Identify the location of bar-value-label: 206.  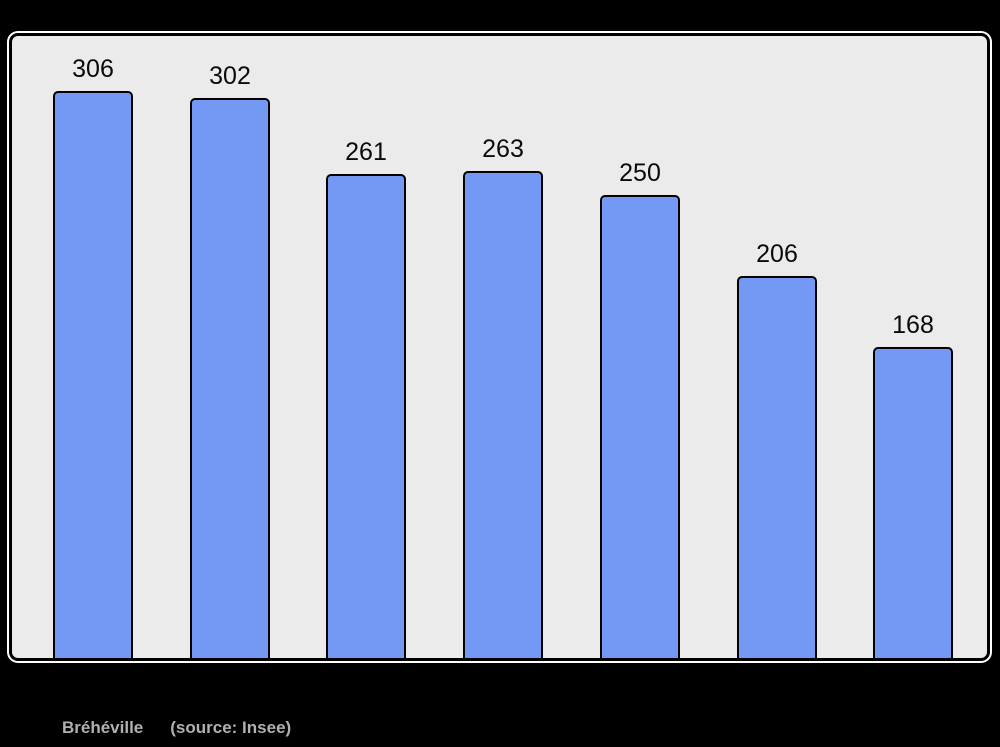
(777, 254).